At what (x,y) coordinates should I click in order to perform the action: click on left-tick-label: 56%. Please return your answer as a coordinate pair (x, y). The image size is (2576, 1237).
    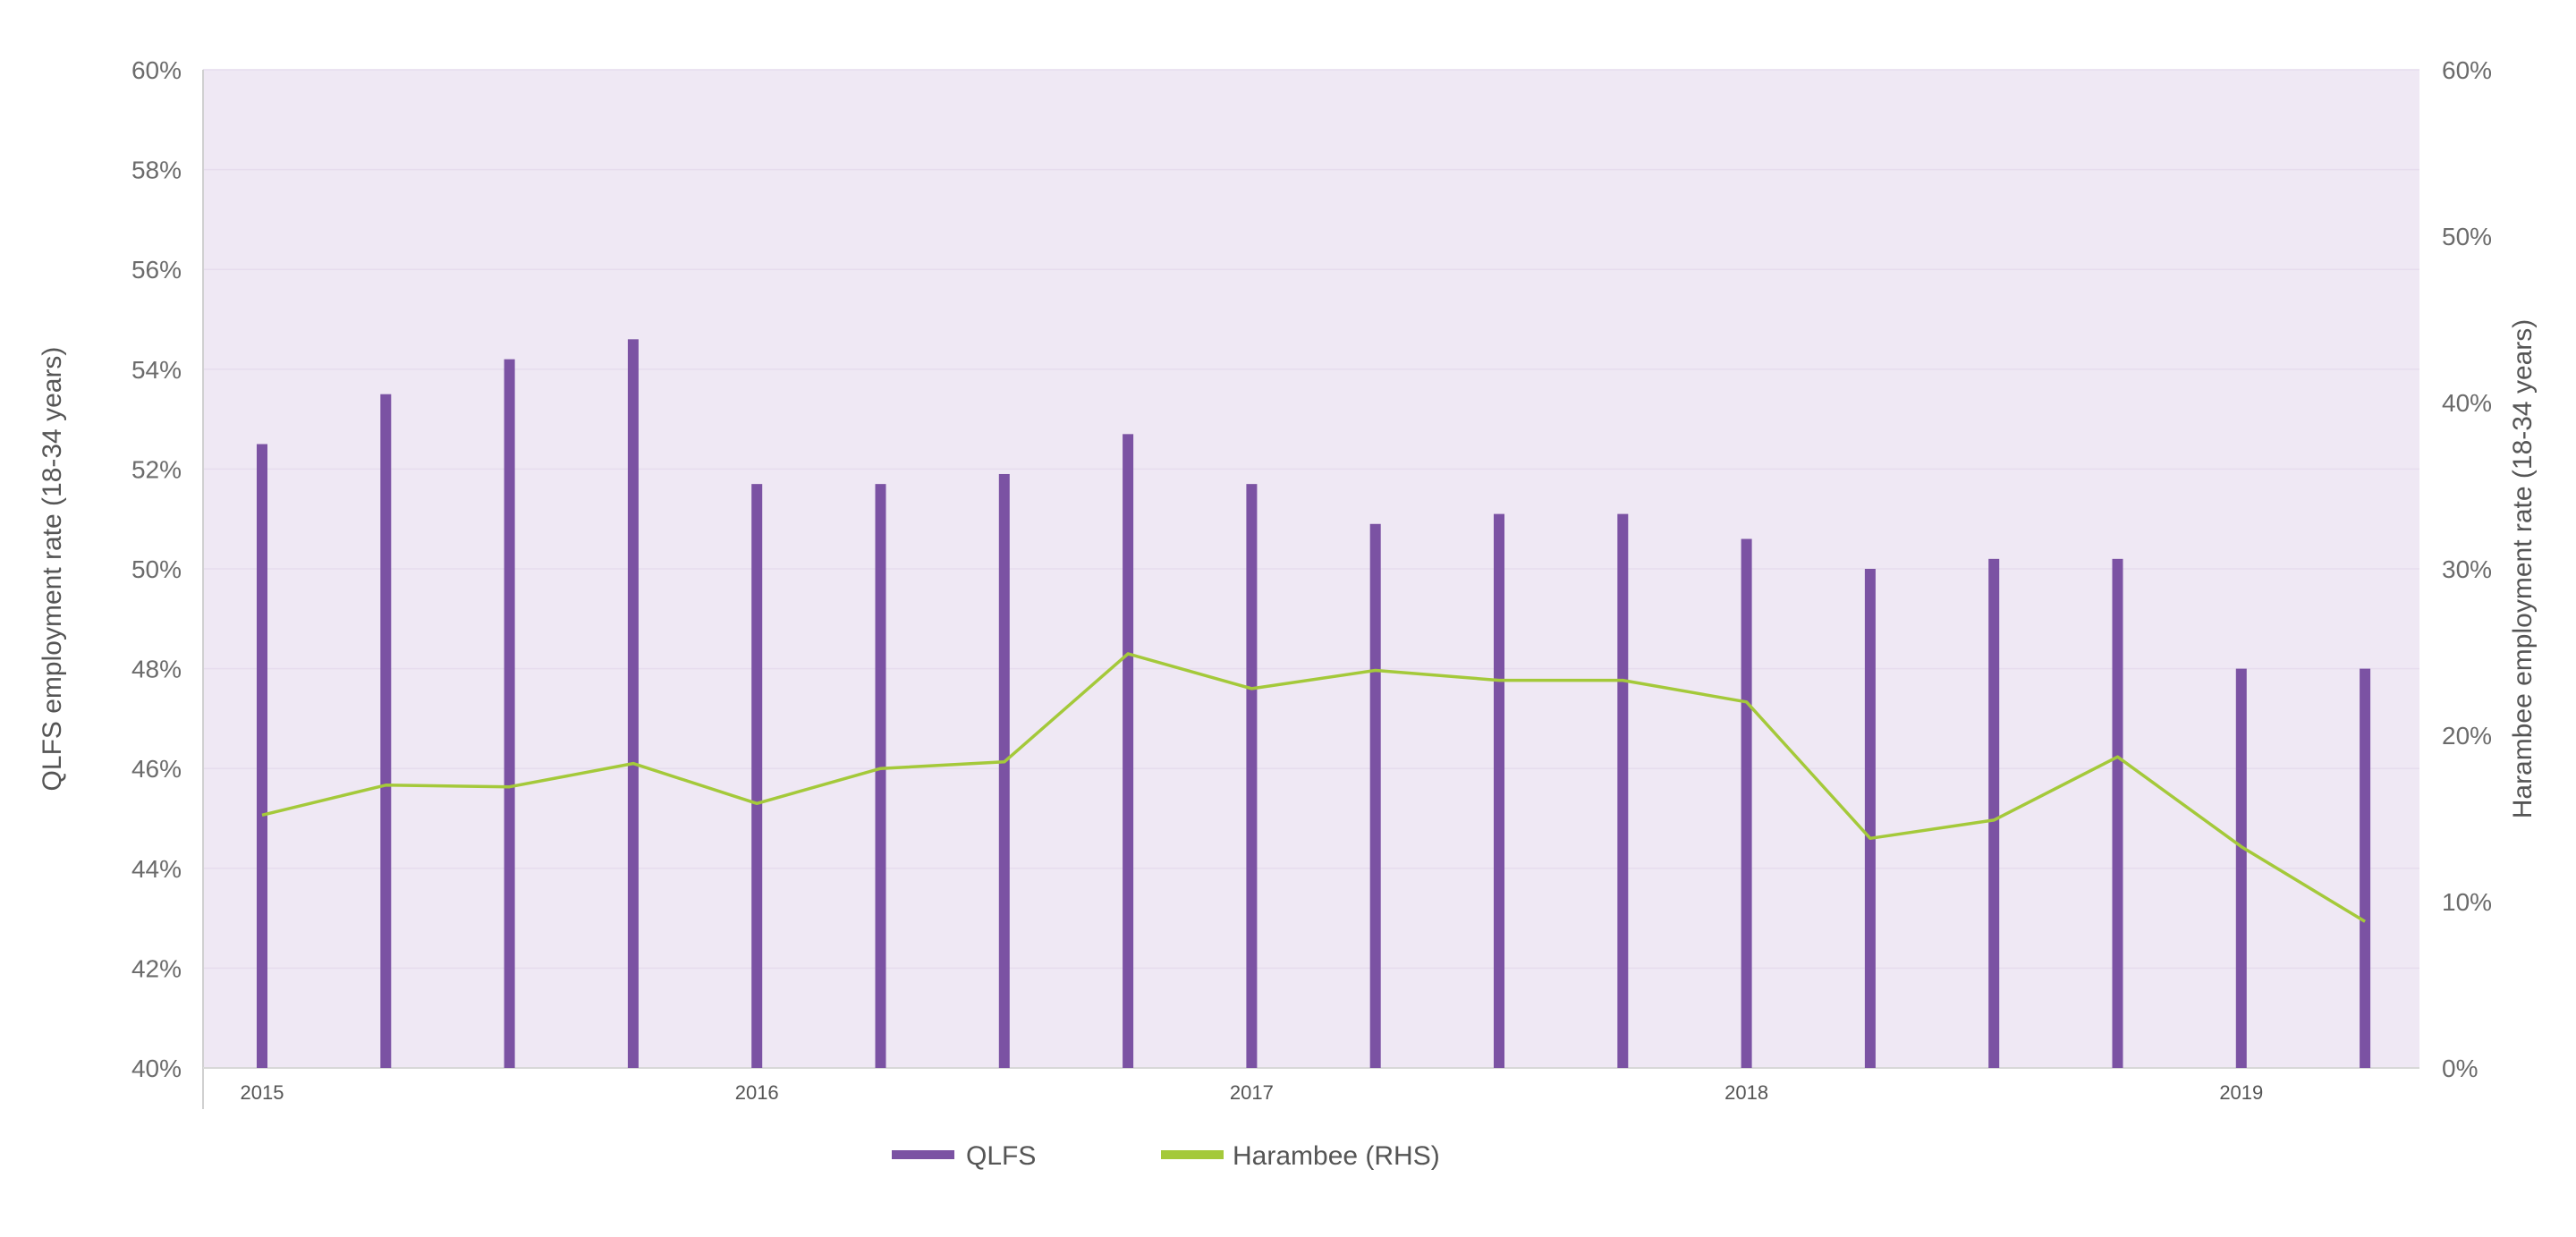
    Looking at the image, I should click on (156, 270).